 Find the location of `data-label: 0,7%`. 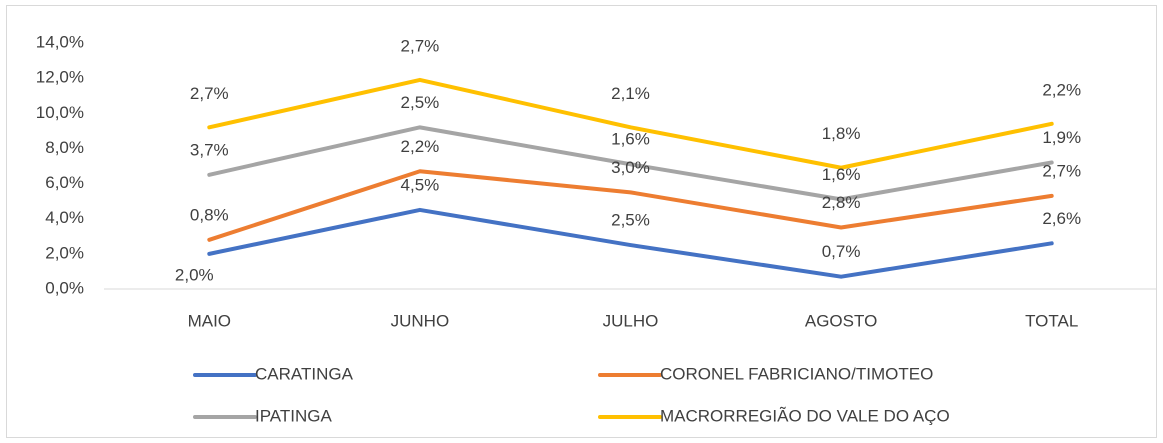

data-label: 0,7% is located at coordinates (841, 251).